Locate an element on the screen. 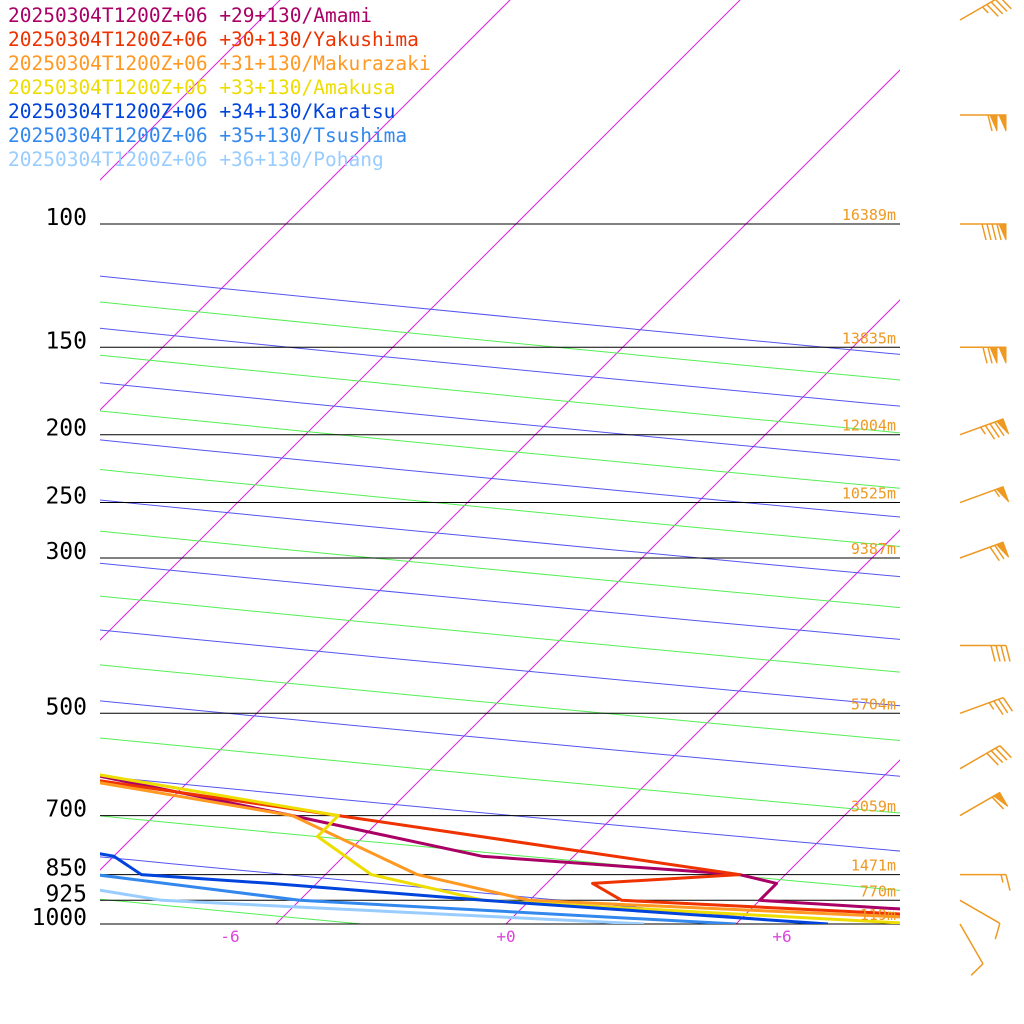  height-label: 5704m is located at coordinates (873, 704).